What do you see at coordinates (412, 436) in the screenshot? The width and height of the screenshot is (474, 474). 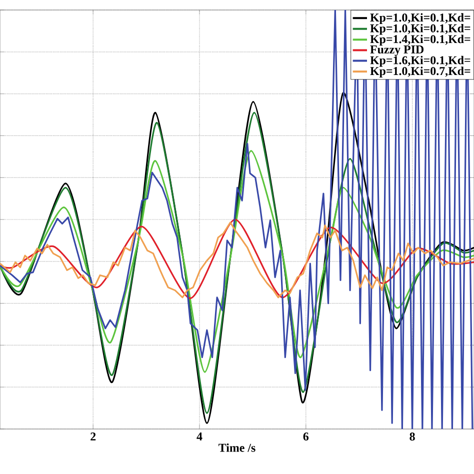 I see `x-tick-label: 8` at bounding box center [412, 436].